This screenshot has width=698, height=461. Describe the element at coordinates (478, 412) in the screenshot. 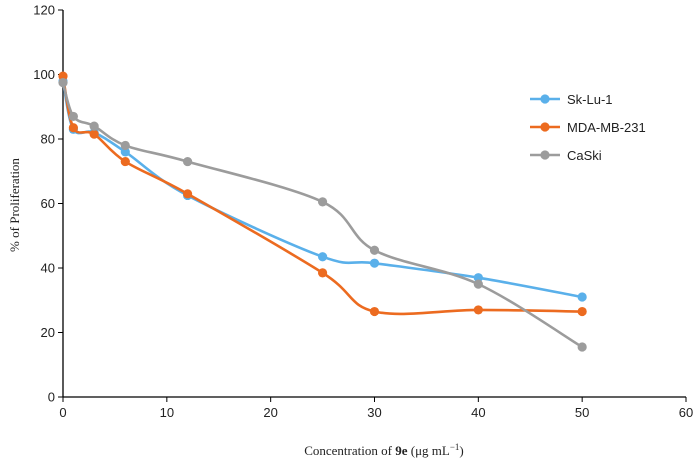

I see `x-tick-label: 40` at that location.